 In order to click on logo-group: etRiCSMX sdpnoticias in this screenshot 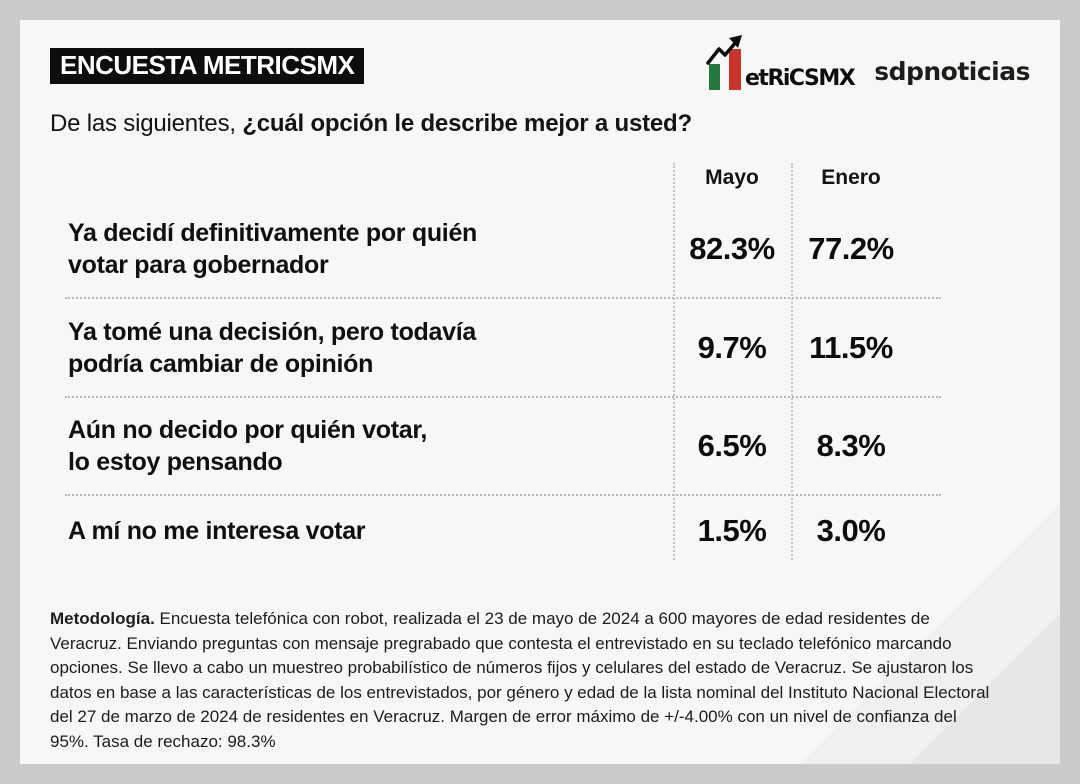, I will do `click(868, 63)`.